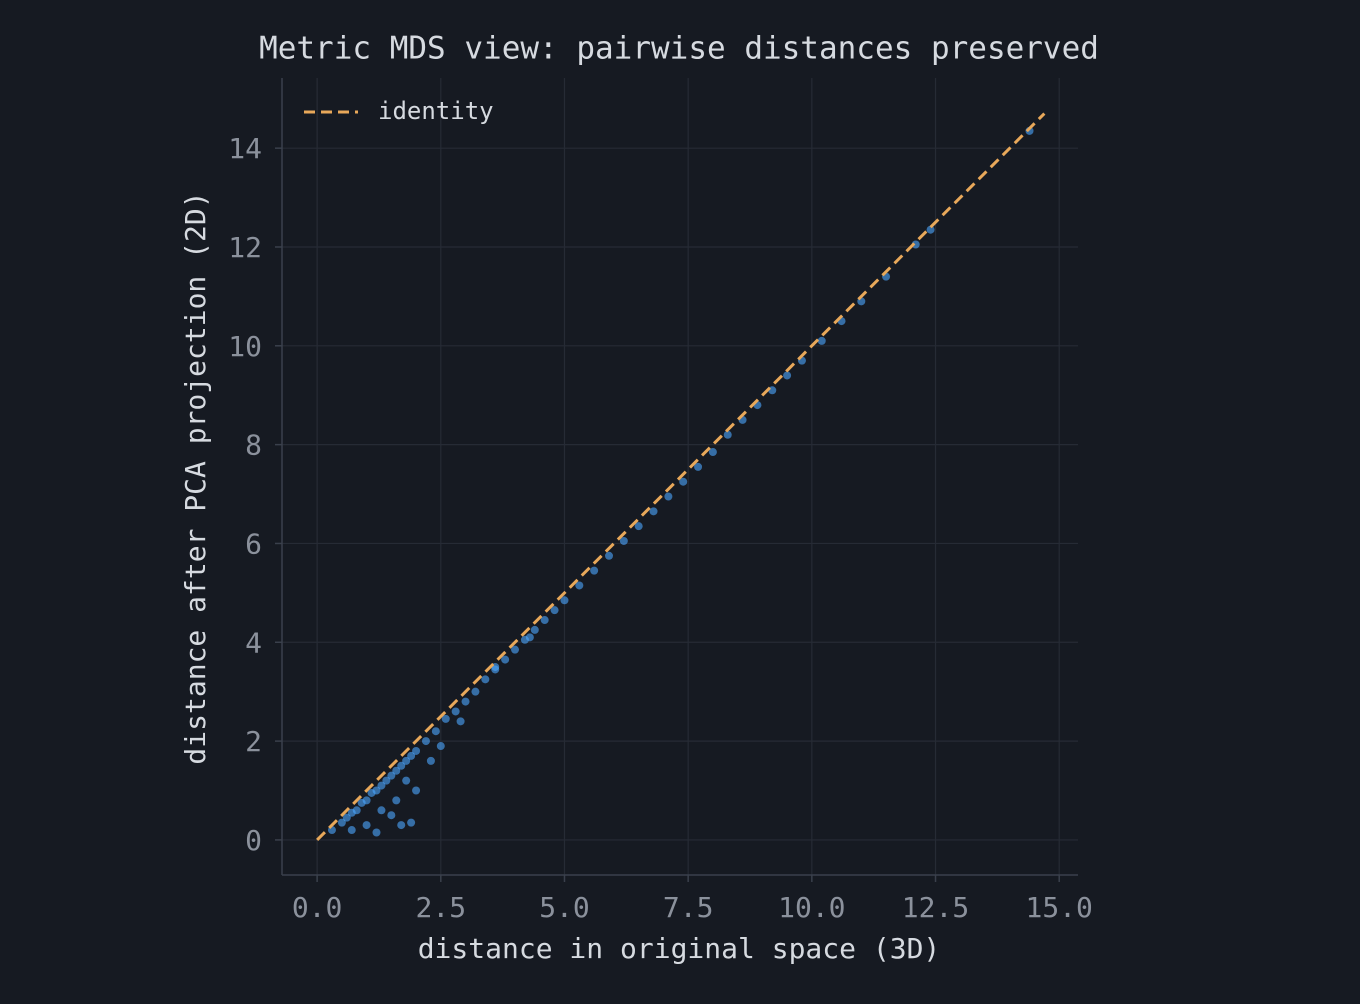  What do you see at coordinates (436, 111) in the screenshot?
I see `legend-label: identity` at bounding box center [436, 111].